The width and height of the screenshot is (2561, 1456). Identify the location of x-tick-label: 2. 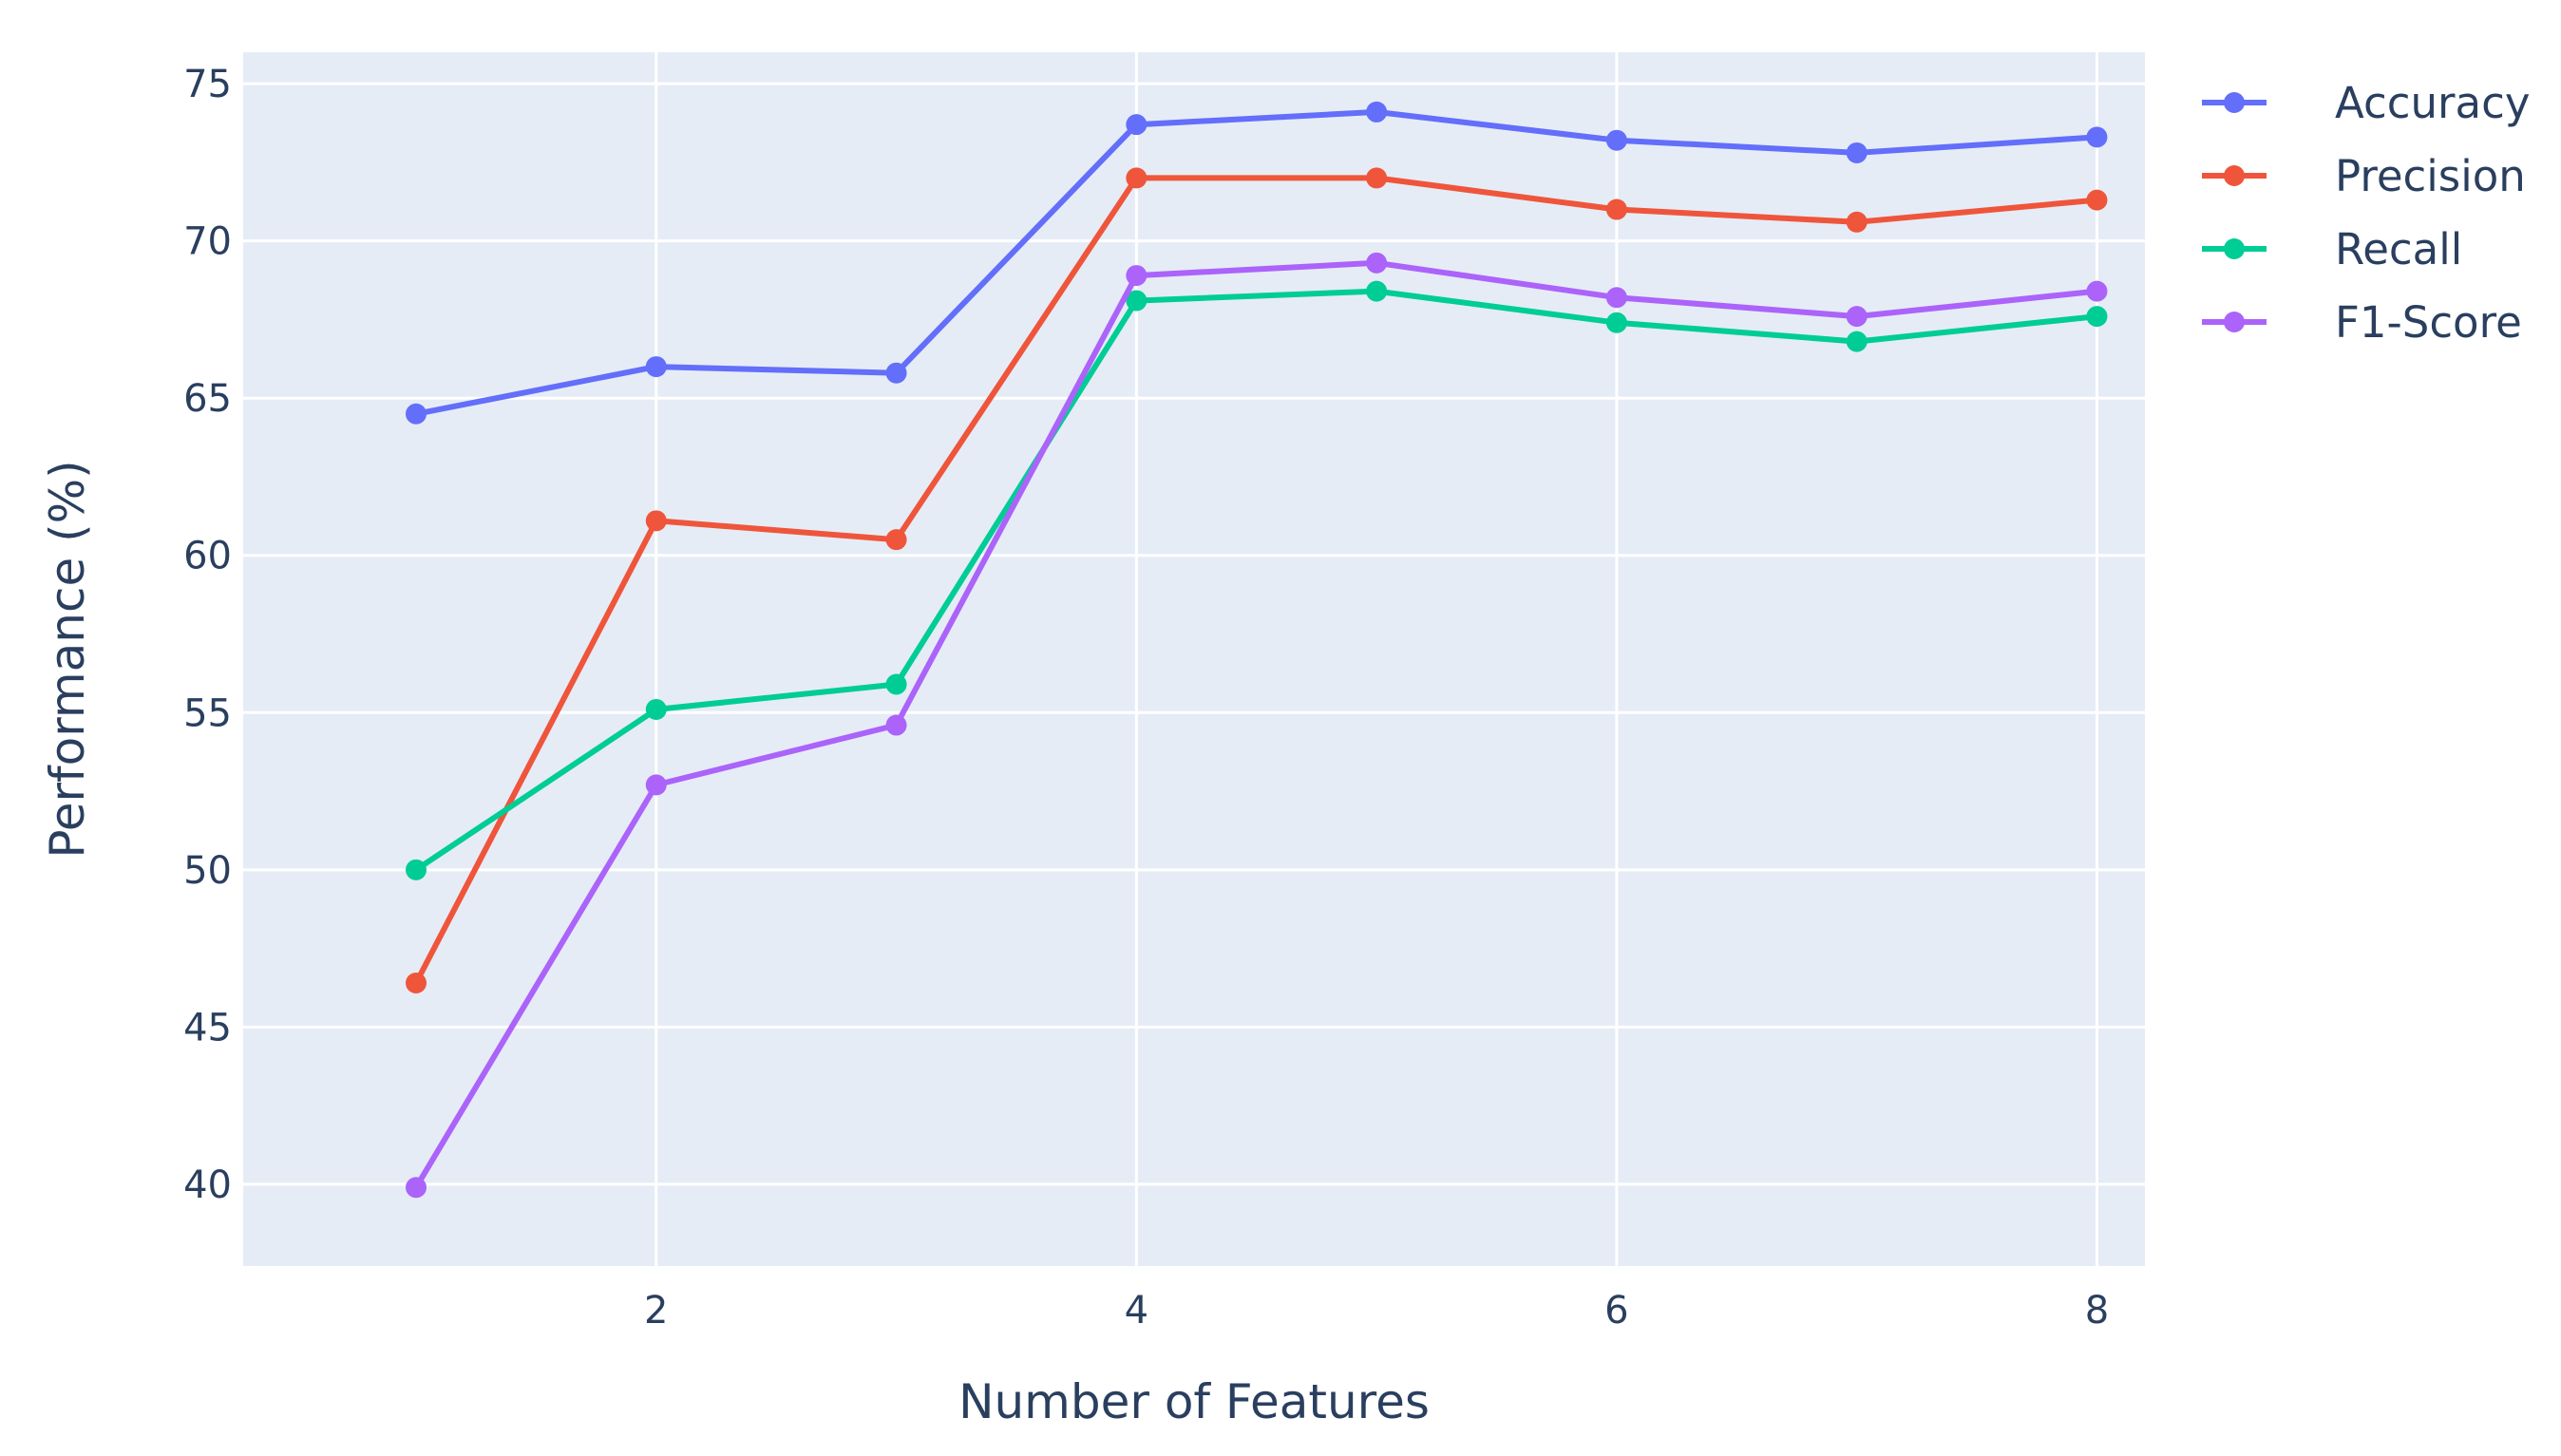
(656, 1311).